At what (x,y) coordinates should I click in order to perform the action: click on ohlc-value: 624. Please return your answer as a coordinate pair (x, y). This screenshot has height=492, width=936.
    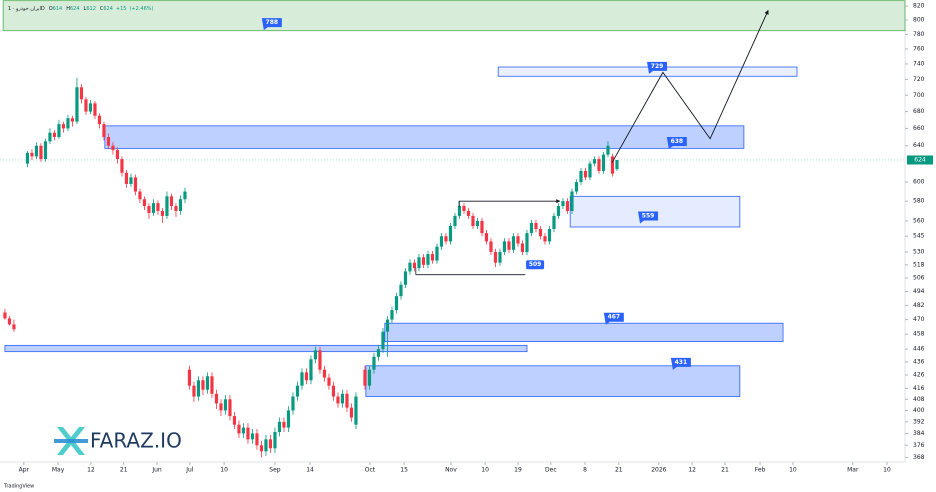
    Looking at the image, I should click on (75, 9).